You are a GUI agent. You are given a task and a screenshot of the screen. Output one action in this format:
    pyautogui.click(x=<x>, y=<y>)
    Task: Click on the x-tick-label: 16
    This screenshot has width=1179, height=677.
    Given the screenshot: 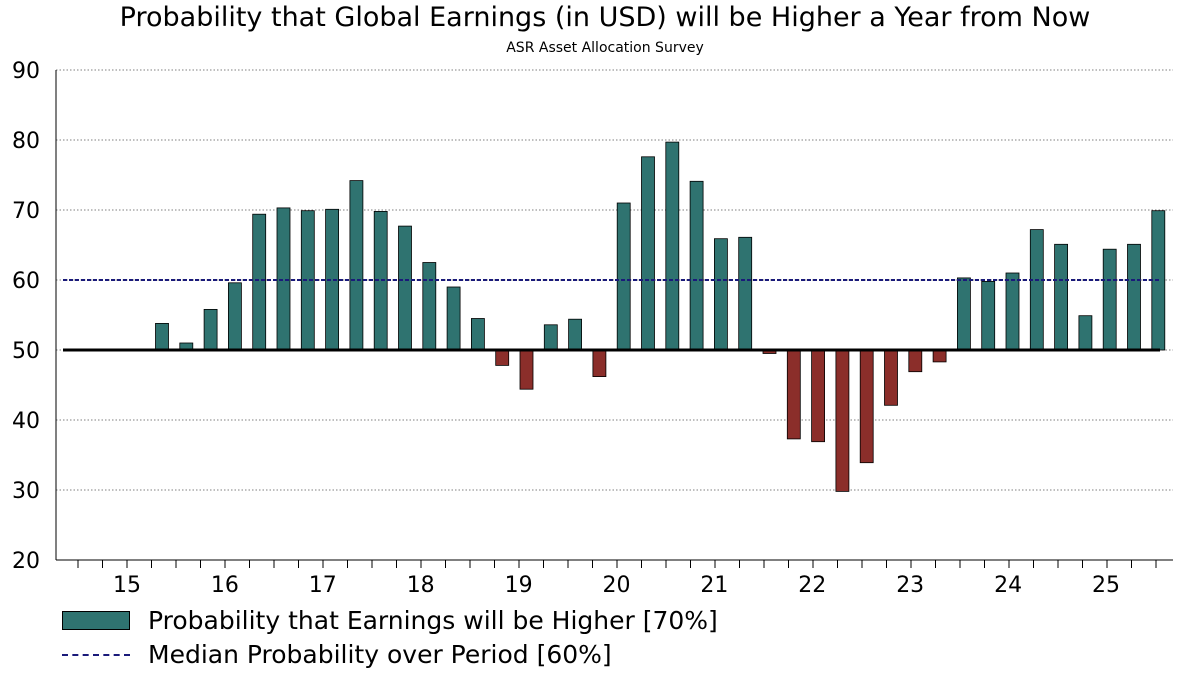 What is the action you would take?
    pyautogui.click(x=225, y=585)
    